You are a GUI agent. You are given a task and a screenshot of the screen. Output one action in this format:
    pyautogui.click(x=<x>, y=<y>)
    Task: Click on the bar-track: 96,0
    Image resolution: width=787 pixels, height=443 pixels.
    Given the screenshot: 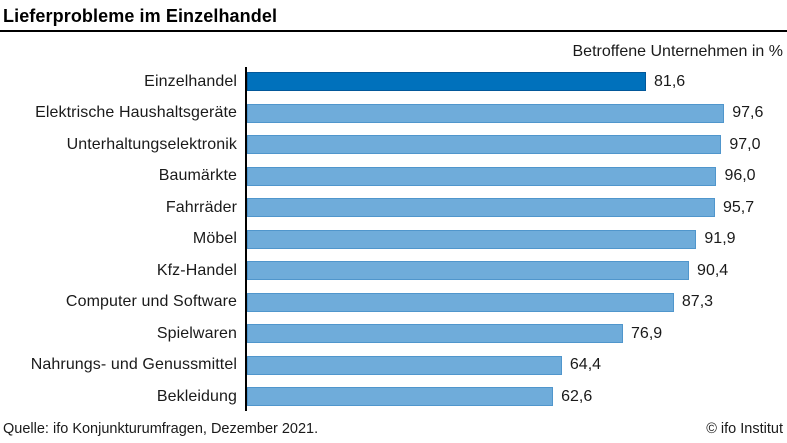 What is the action you would take?
    pyautogui.click(x=512, y=176)
    